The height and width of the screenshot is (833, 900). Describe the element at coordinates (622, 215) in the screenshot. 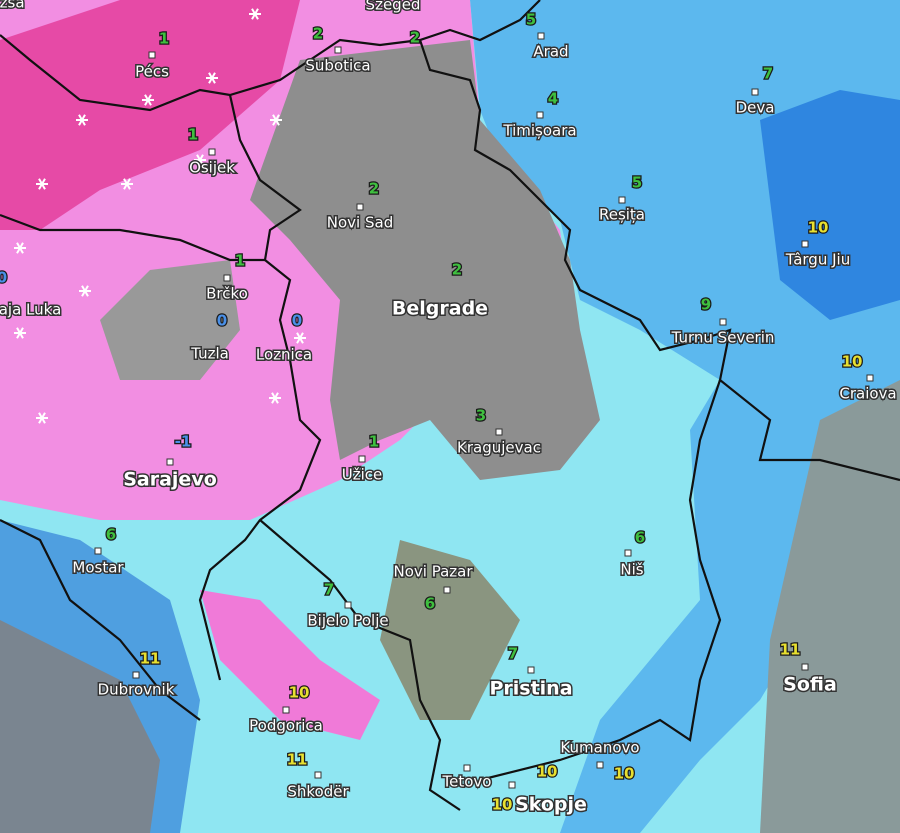

I see `city-label: Reșița` at that location.